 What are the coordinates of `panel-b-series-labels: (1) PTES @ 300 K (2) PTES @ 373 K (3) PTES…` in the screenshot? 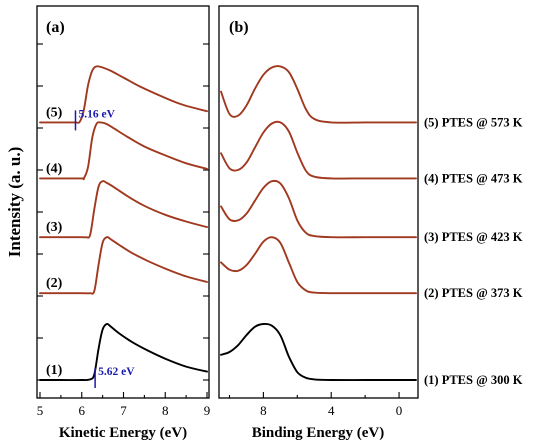 It's located at (473, 251).